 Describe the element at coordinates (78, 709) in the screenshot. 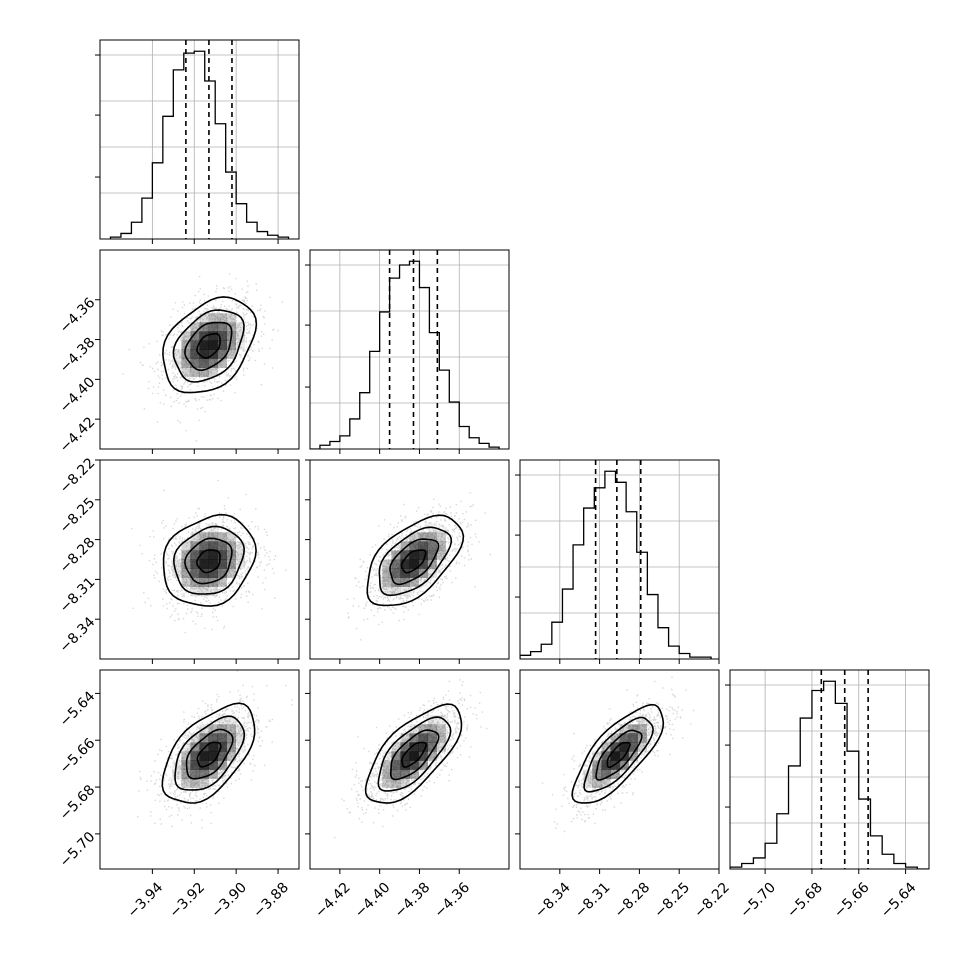

I see `y-tick-label: −5.64` at that location.